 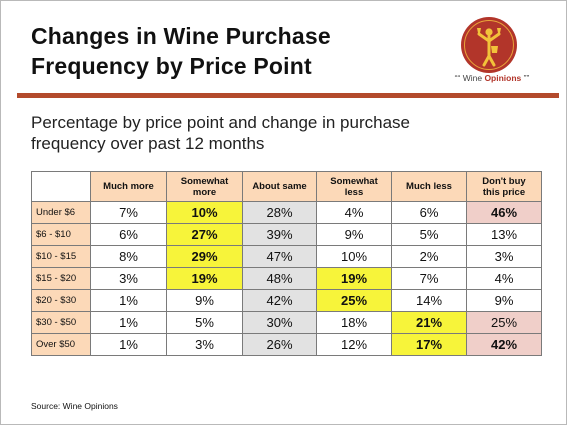 I want to click on row-label: $10 - $15, so click(x=61, y=256).